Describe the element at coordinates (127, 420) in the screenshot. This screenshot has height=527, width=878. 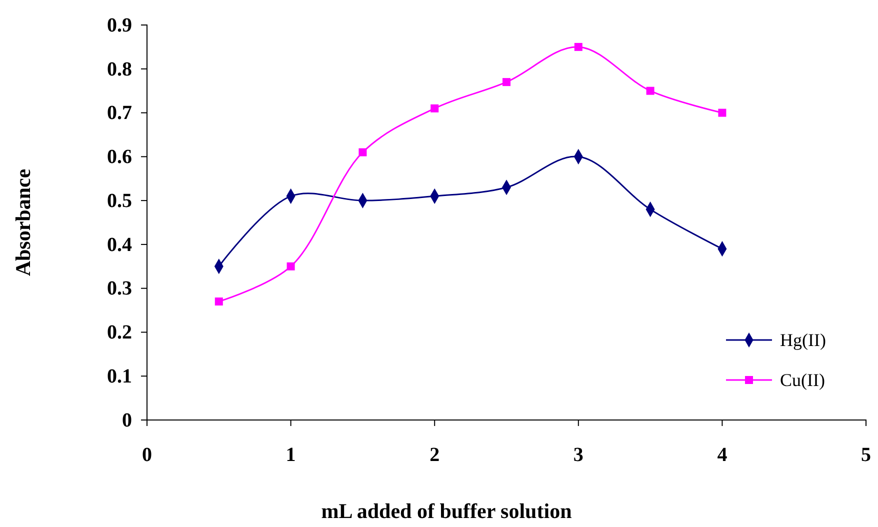
I see `y-tick-label: 0` at that location.